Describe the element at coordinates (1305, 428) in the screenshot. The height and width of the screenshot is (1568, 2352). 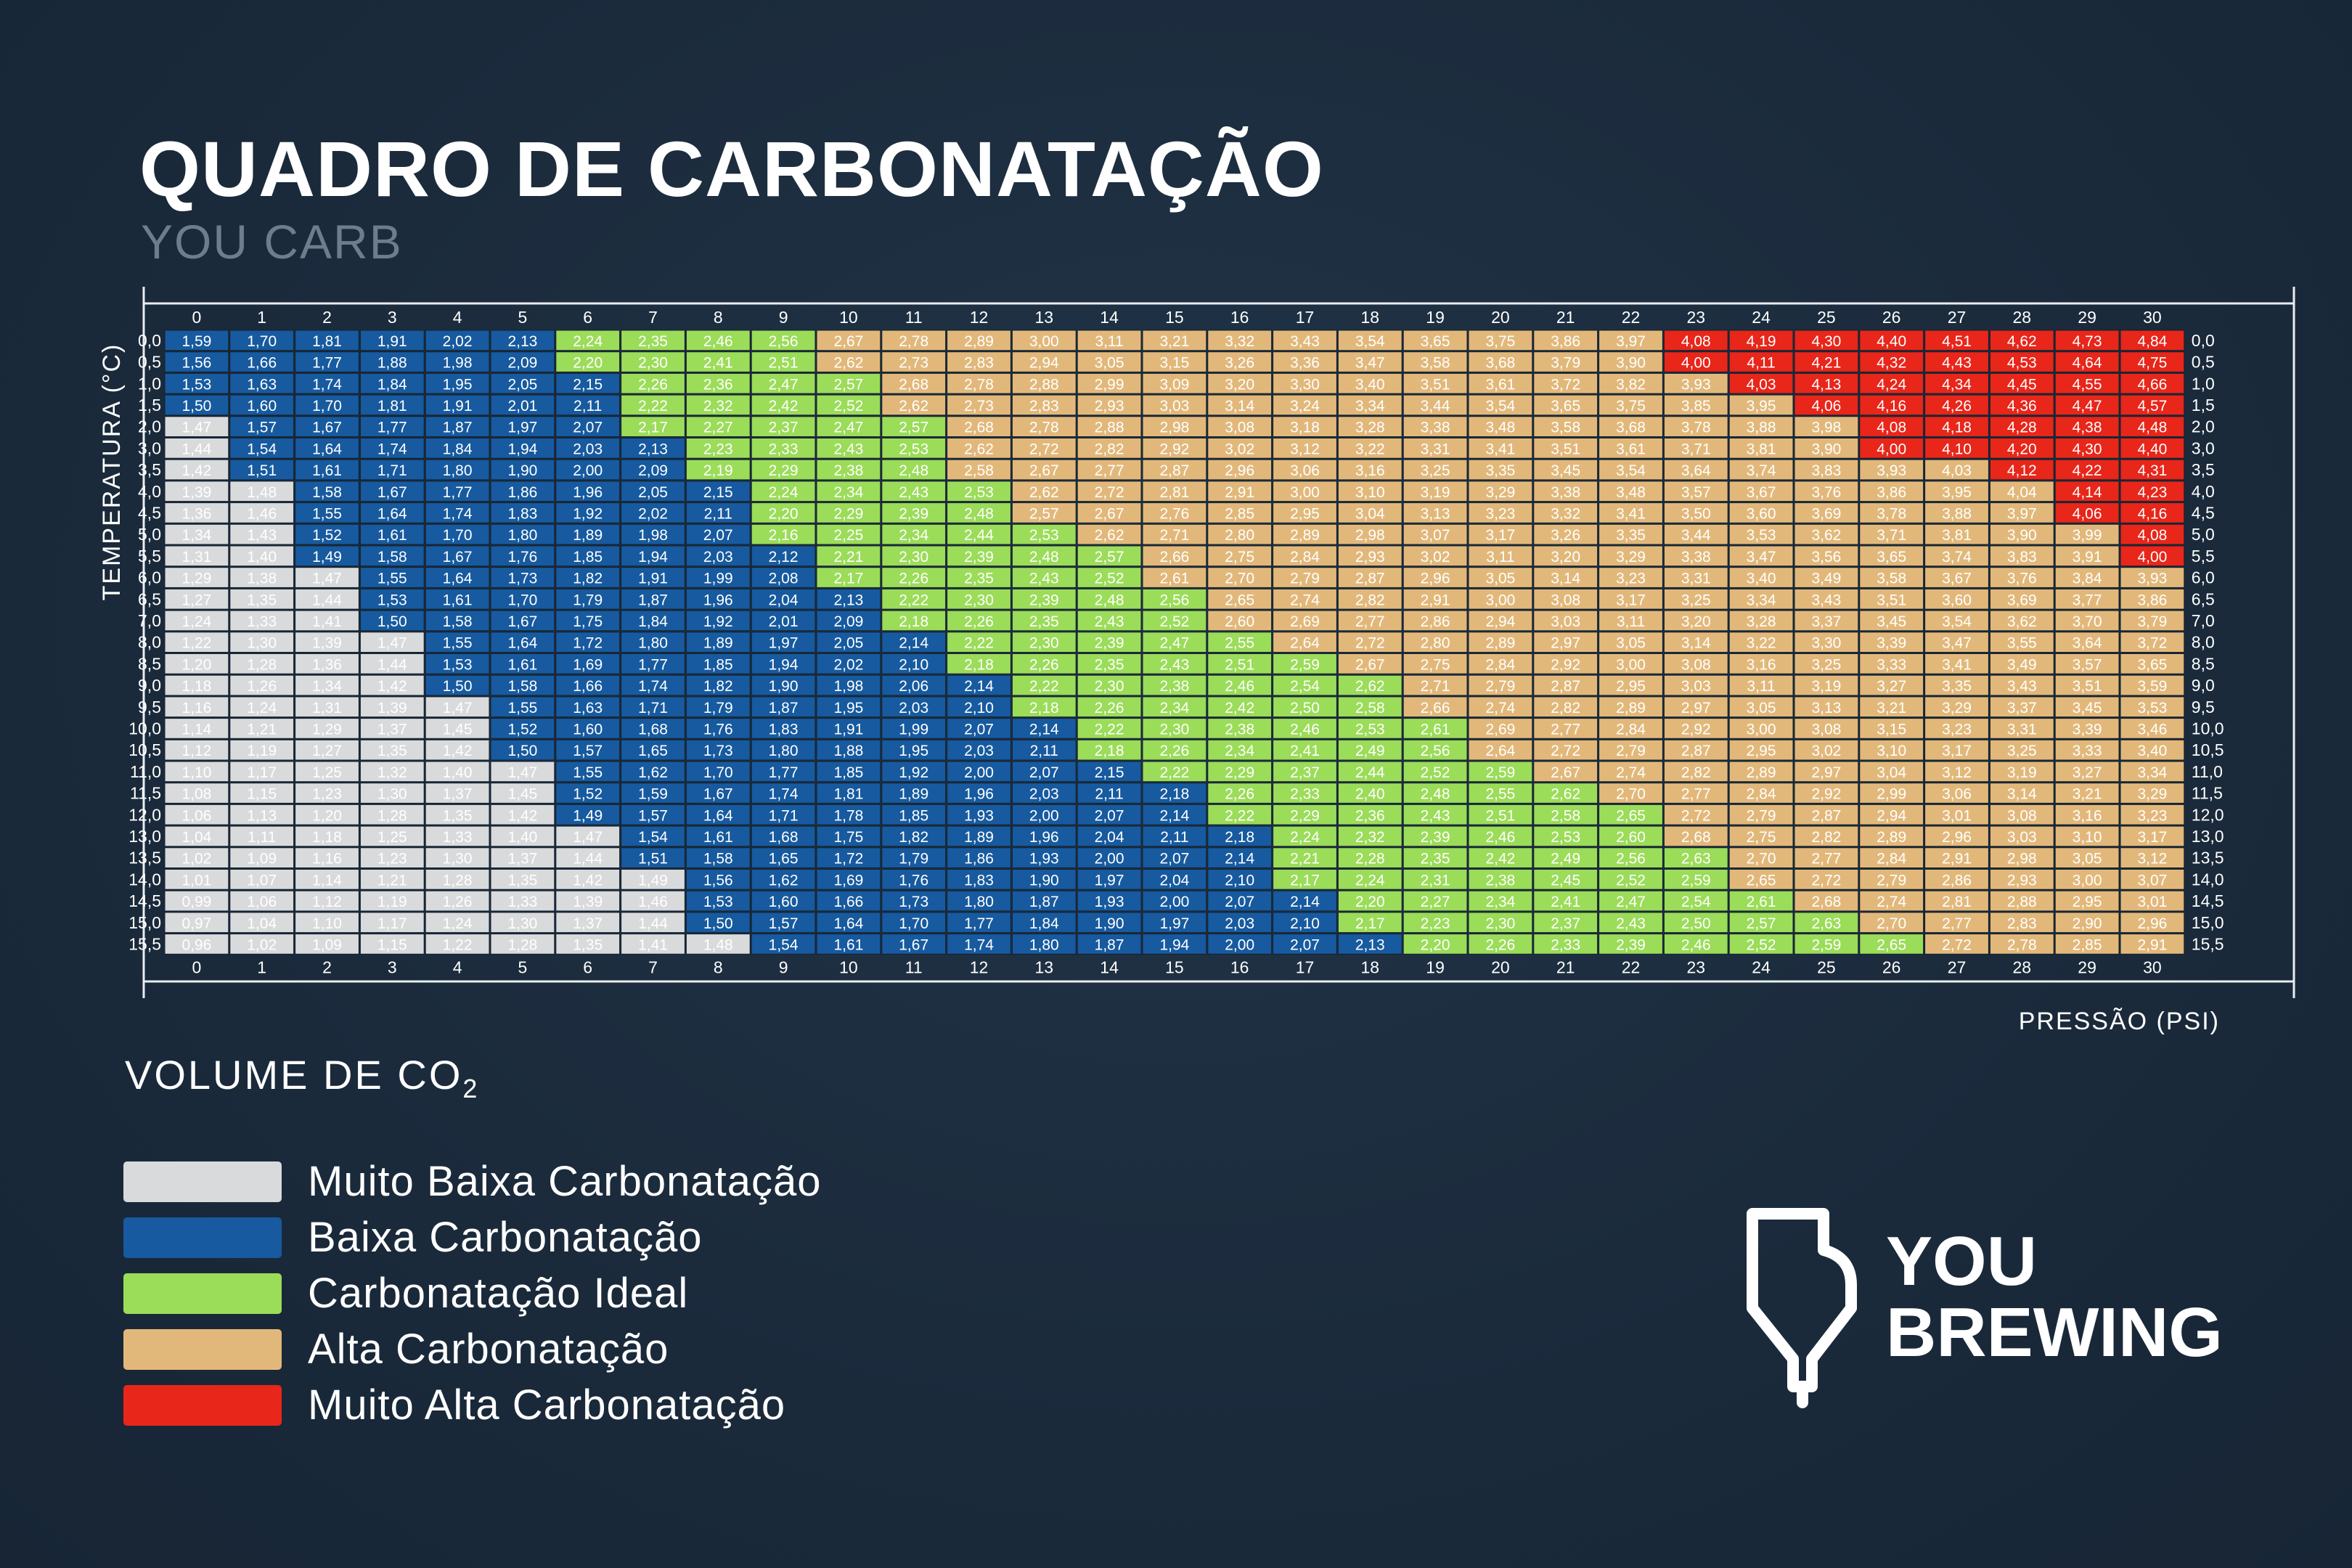
I see `cell-value-label: 3,18` at that location.